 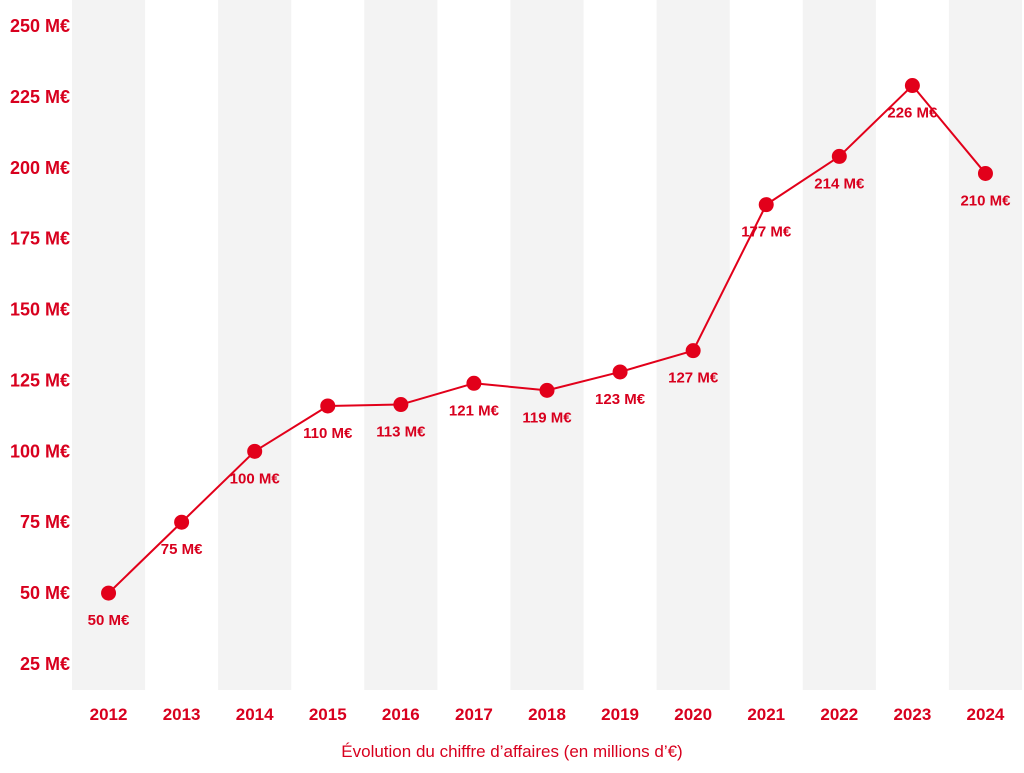 I want to click on x-tick-label: 2016, so click(x=401, y=714).